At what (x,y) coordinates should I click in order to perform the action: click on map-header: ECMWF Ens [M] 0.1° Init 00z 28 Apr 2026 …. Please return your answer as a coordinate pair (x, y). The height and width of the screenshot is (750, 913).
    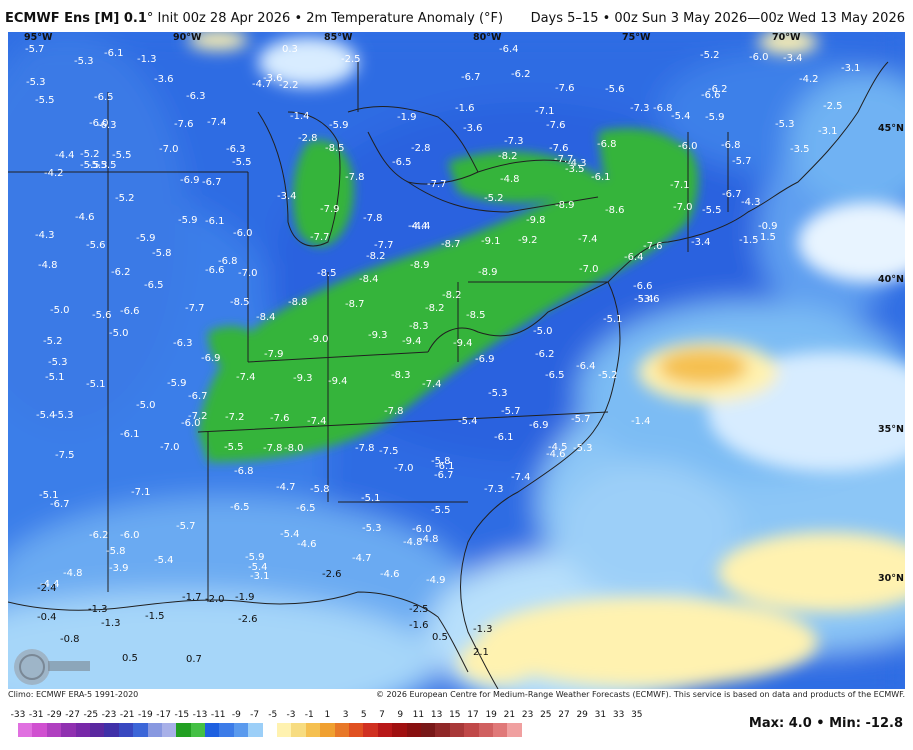
    Looking at the image, I should click on (456, 15).